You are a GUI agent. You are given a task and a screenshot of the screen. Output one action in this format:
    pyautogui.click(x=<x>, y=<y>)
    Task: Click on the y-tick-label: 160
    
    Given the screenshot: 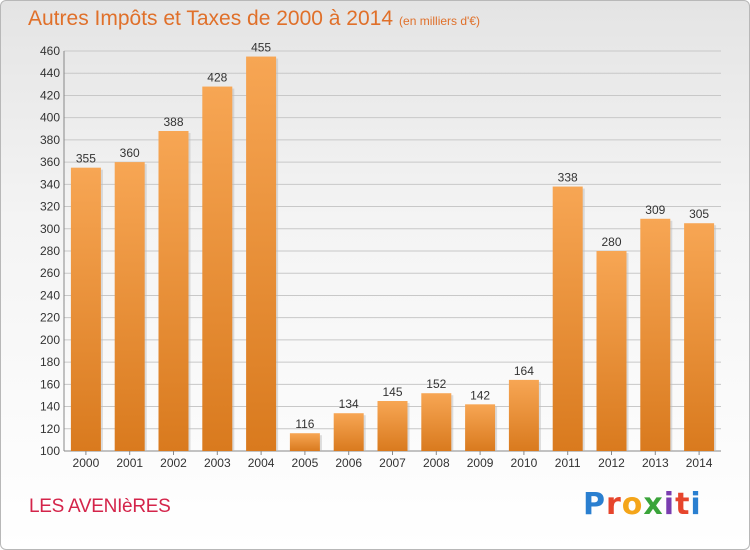 What is the action you would take?
    pyautogui.click(x=50, y=384)
    